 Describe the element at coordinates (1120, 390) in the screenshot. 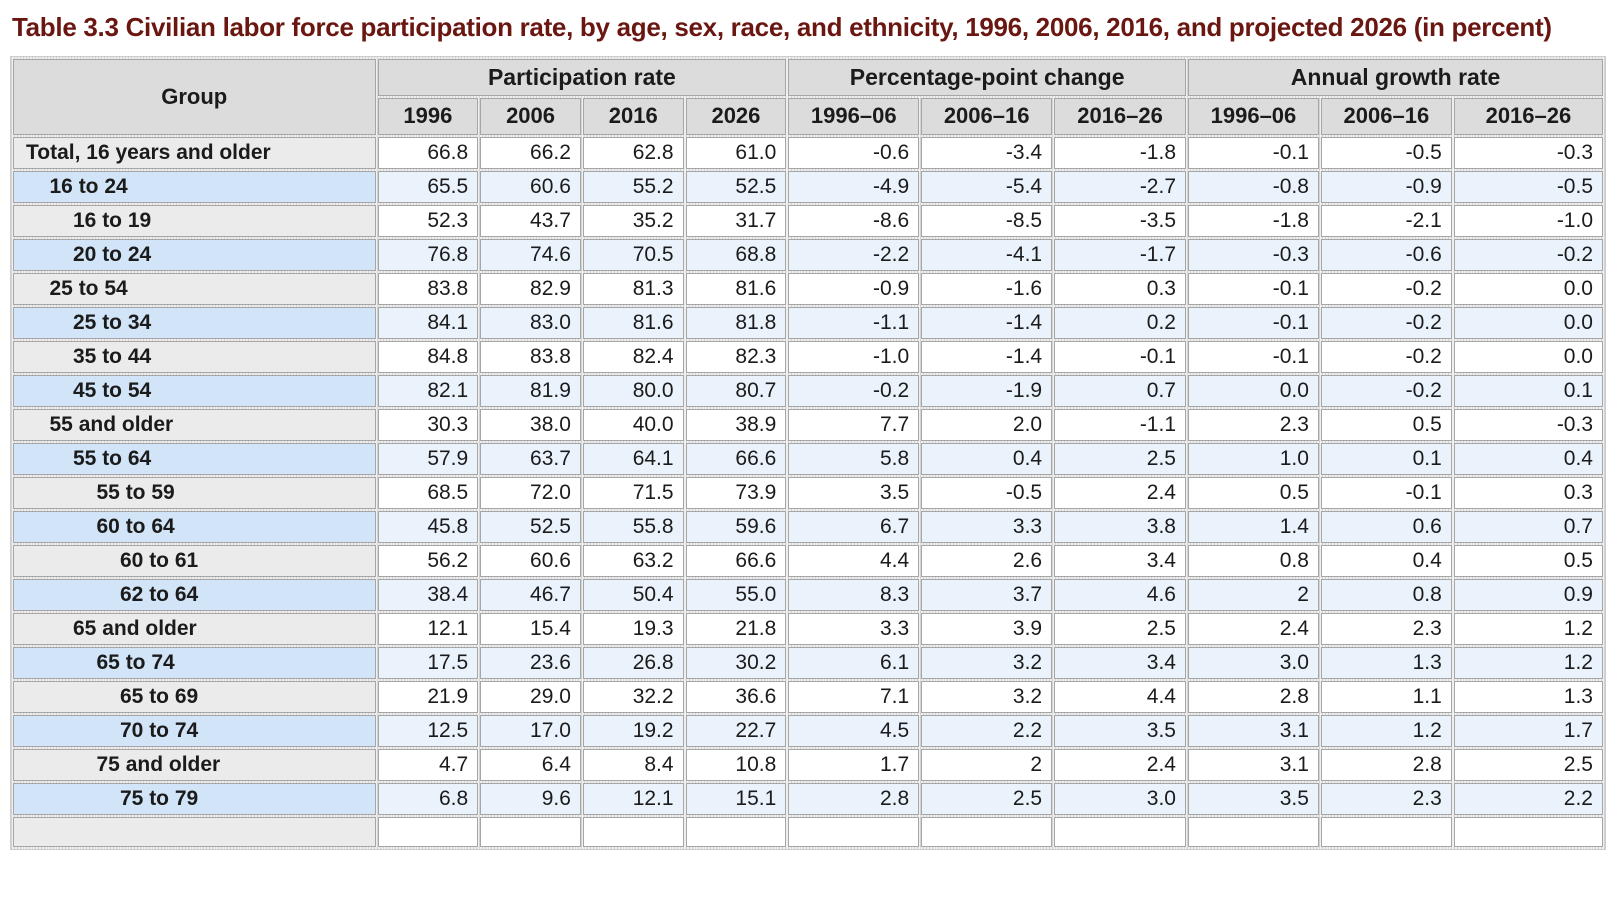

I see `value-cell: 0.7` at that location.